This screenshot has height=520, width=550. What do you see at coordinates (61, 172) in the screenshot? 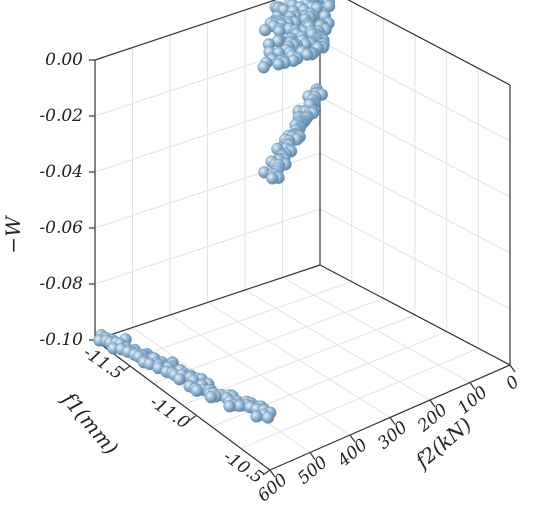
I see `z-tick-label: -0.04` at bounding box center [61, 172].